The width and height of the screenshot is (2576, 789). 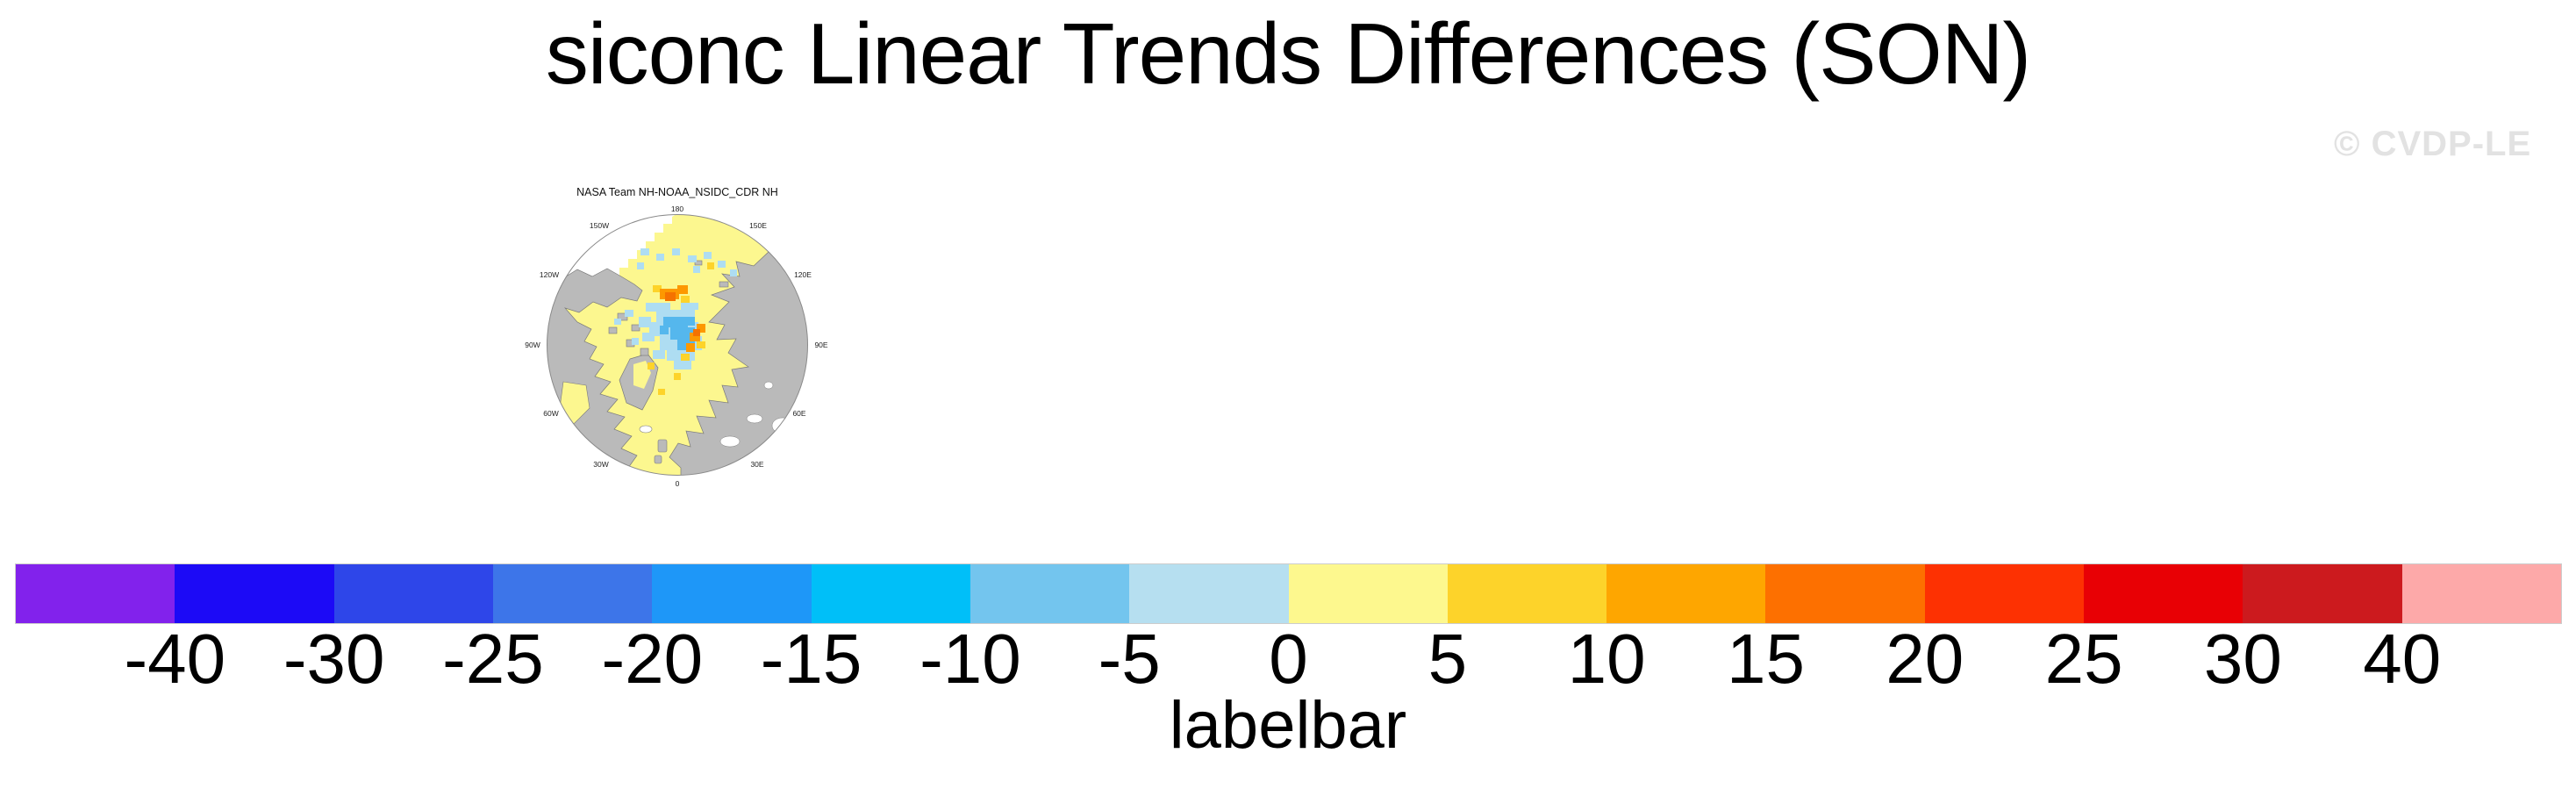 What do you see at coordinates (334, 659) in the screenshot?
I see `colorbar-tick-label: -30` at bounding box center [334, 659].